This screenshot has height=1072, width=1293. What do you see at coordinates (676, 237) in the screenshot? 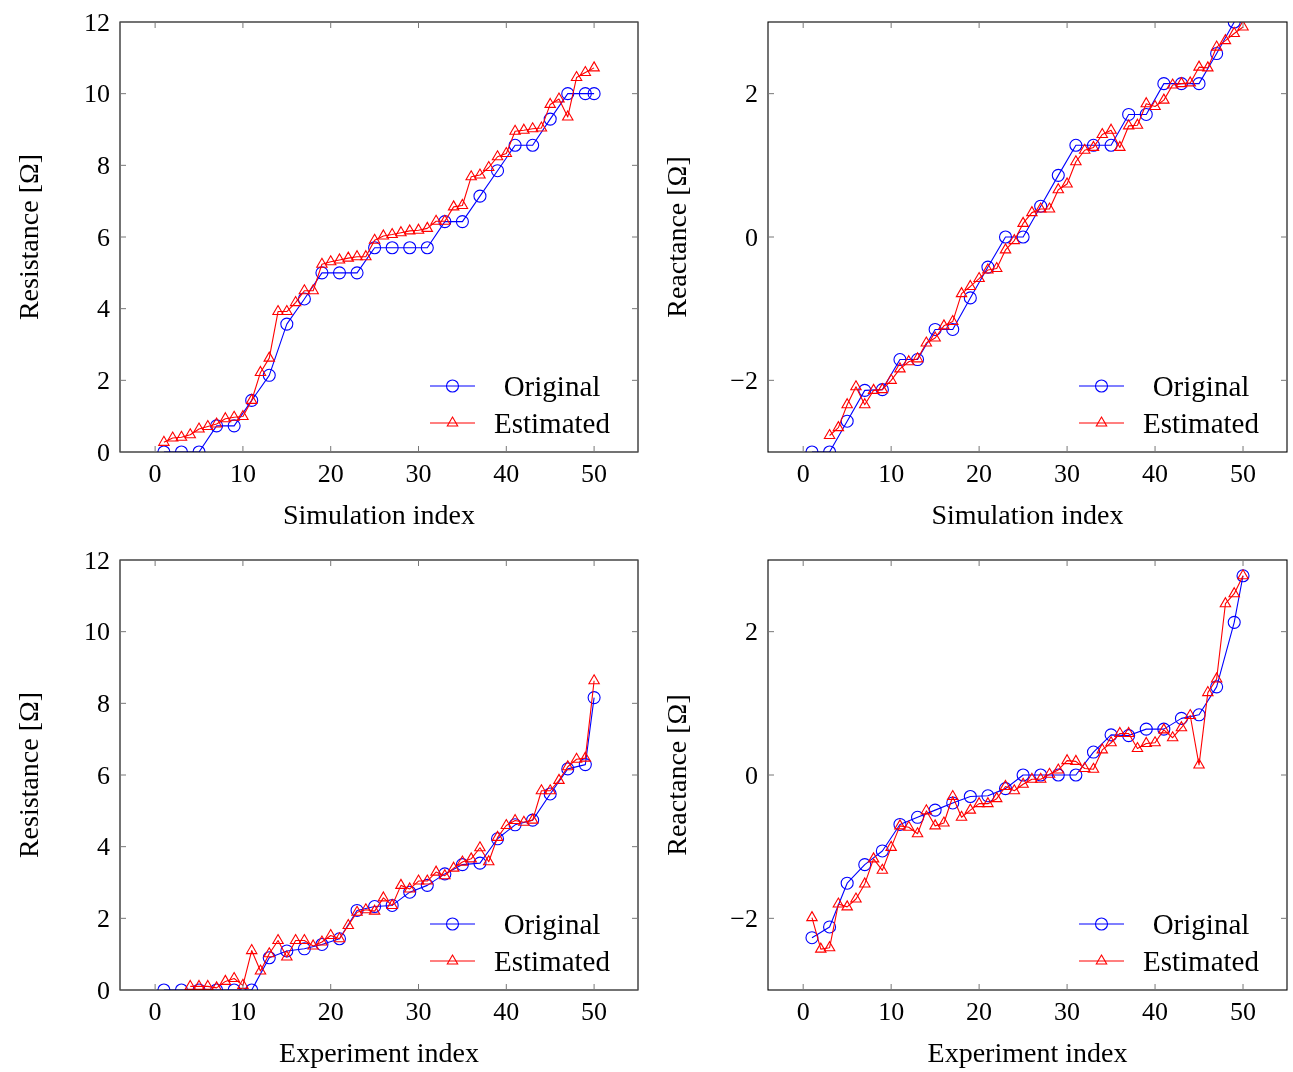
I see `y-axis-title: Reactance [Ω]` at bounding box center [676, 237].